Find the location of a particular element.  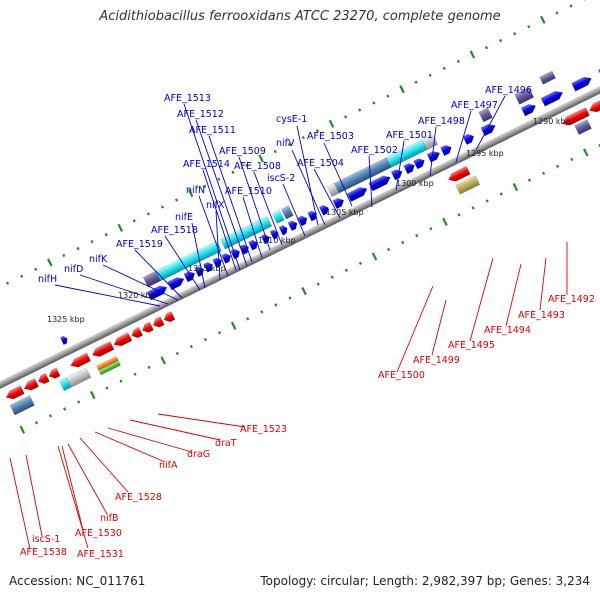

gene-label: AFE_1498 is located at coordinates (441, 121).